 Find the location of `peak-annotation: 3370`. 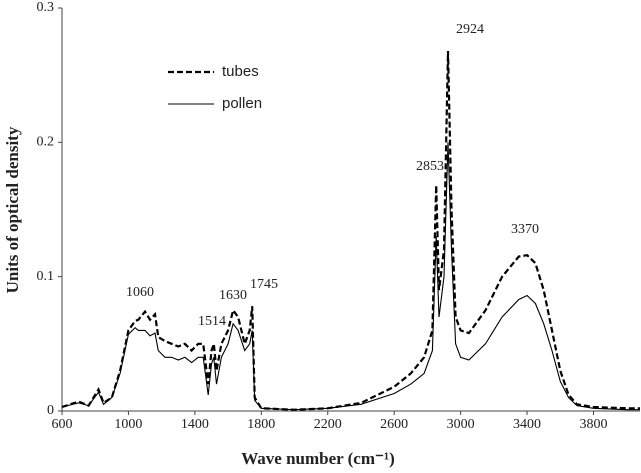

peak-annotation: 3370 is located at coordinates (525, 229).